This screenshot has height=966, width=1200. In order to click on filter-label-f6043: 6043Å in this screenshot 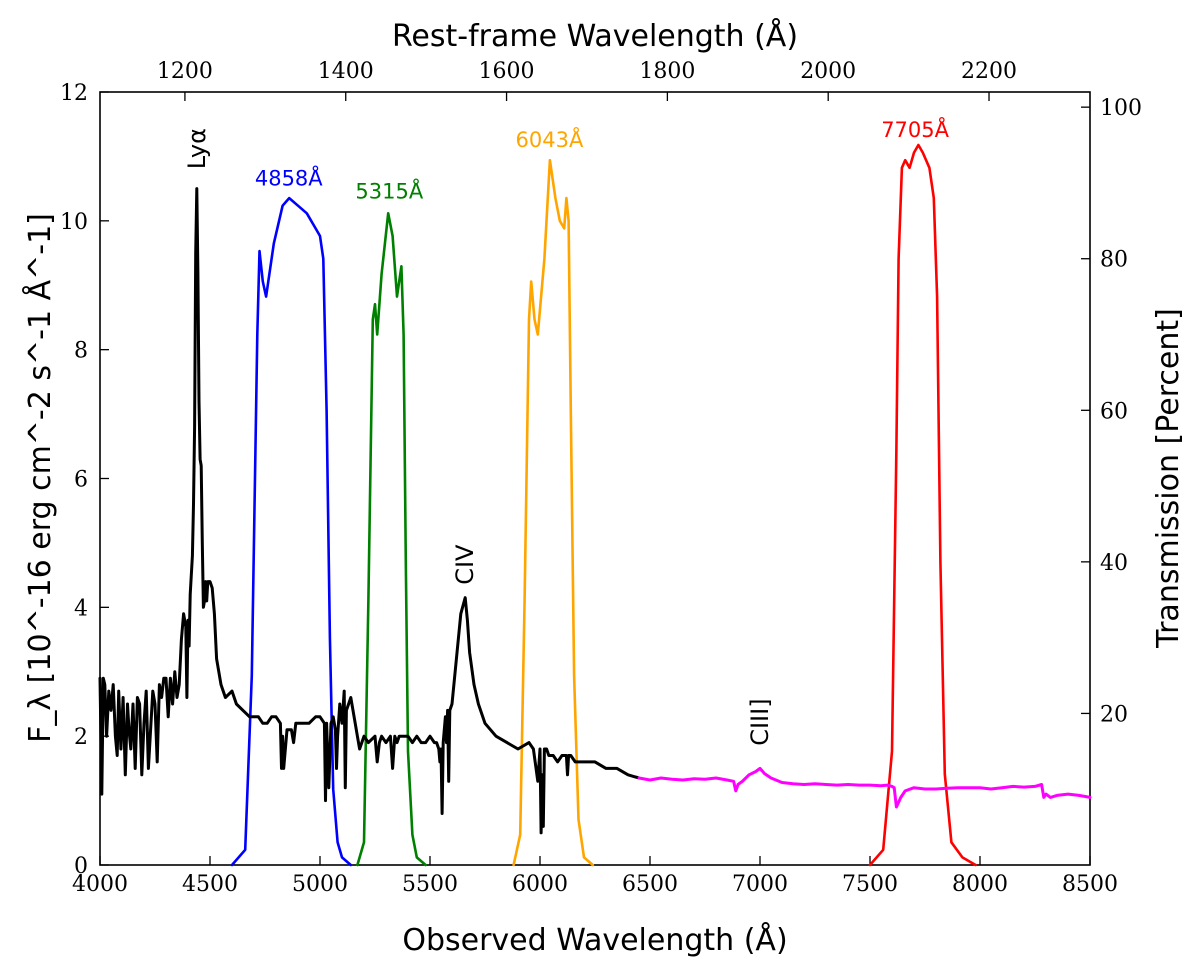, I will do `click(550, 139)`.